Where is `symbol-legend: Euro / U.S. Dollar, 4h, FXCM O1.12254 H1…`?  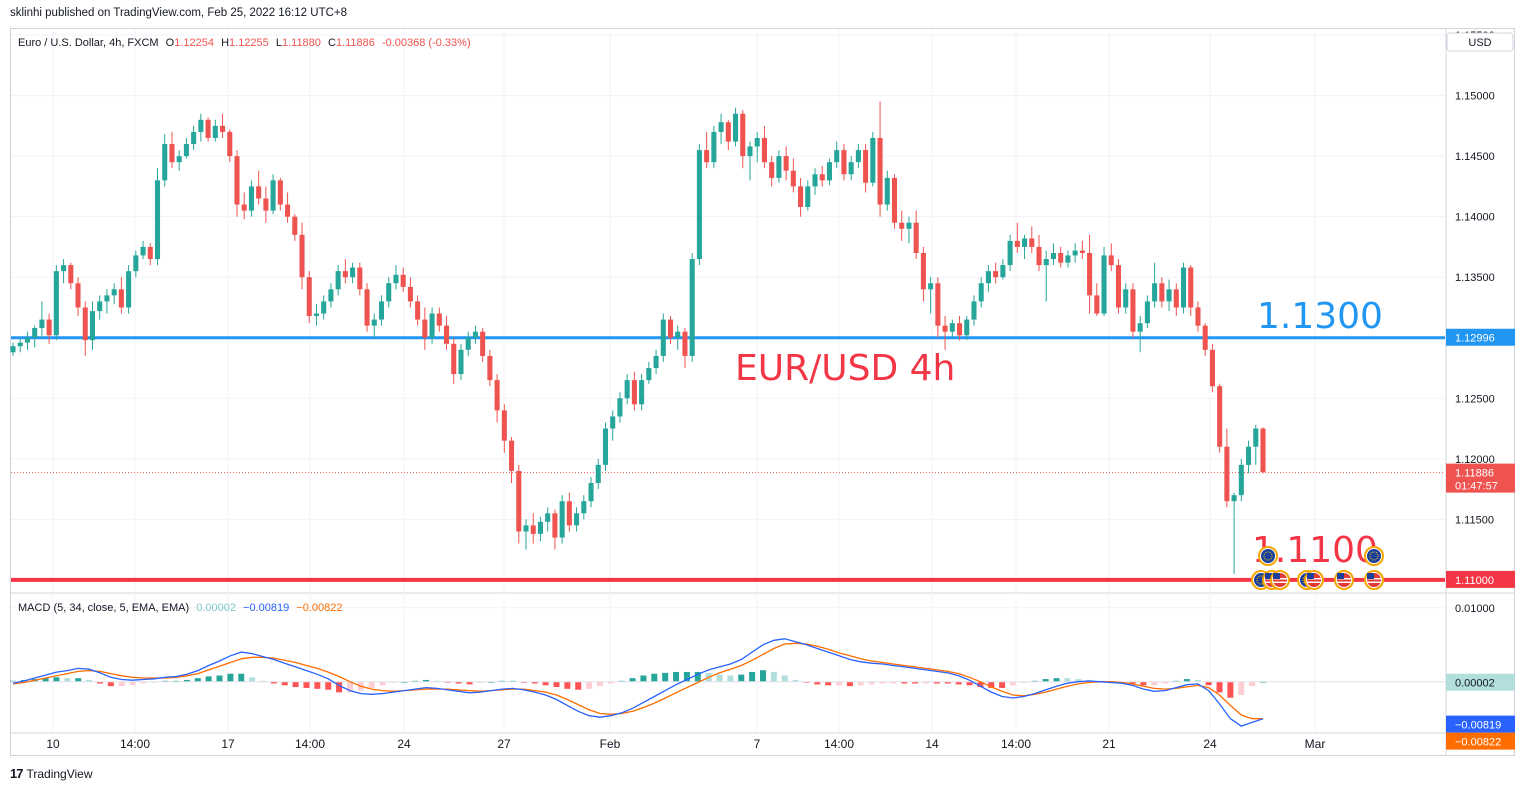
symbol-legend: Euro / U.S. Dollar, 4h, FXCM O1.12254 H1… is located at coordinates (246, 43).